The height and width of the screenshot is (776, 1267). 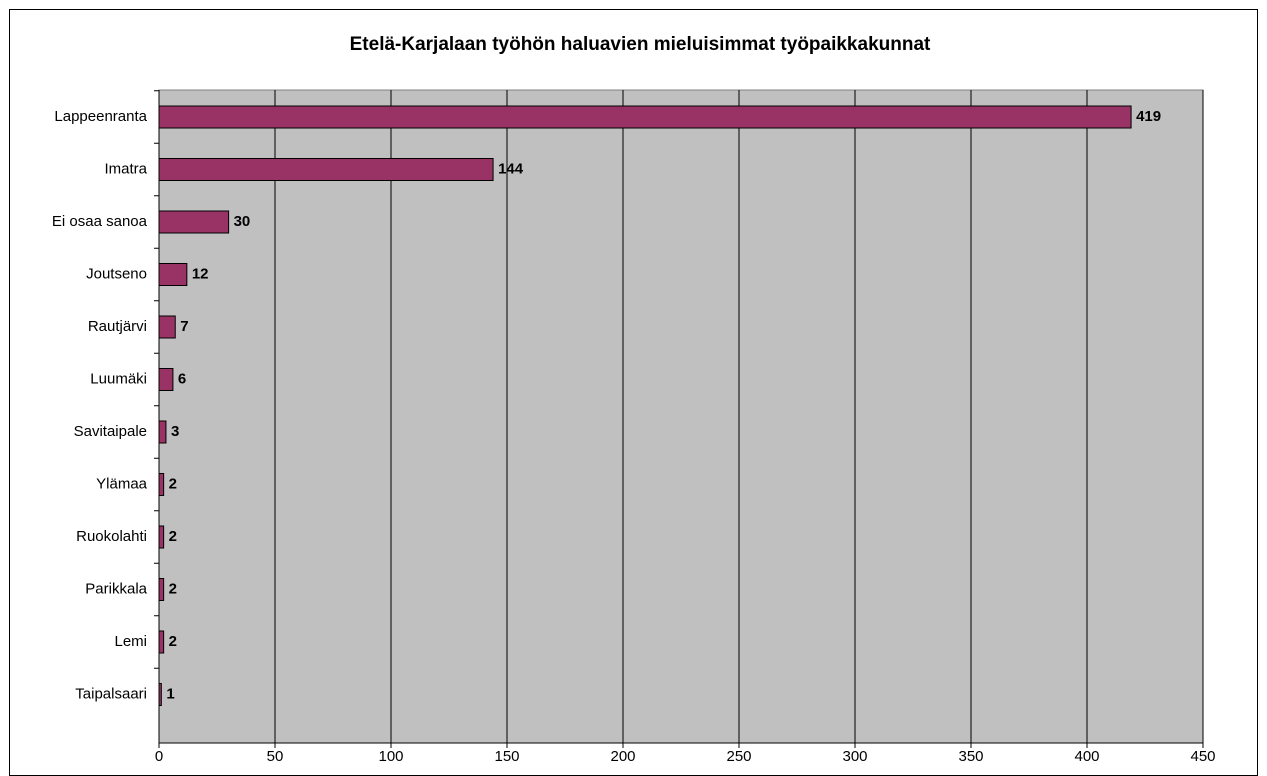 I want to click on x-tick-label: 400, so click(x=1086, y=756).